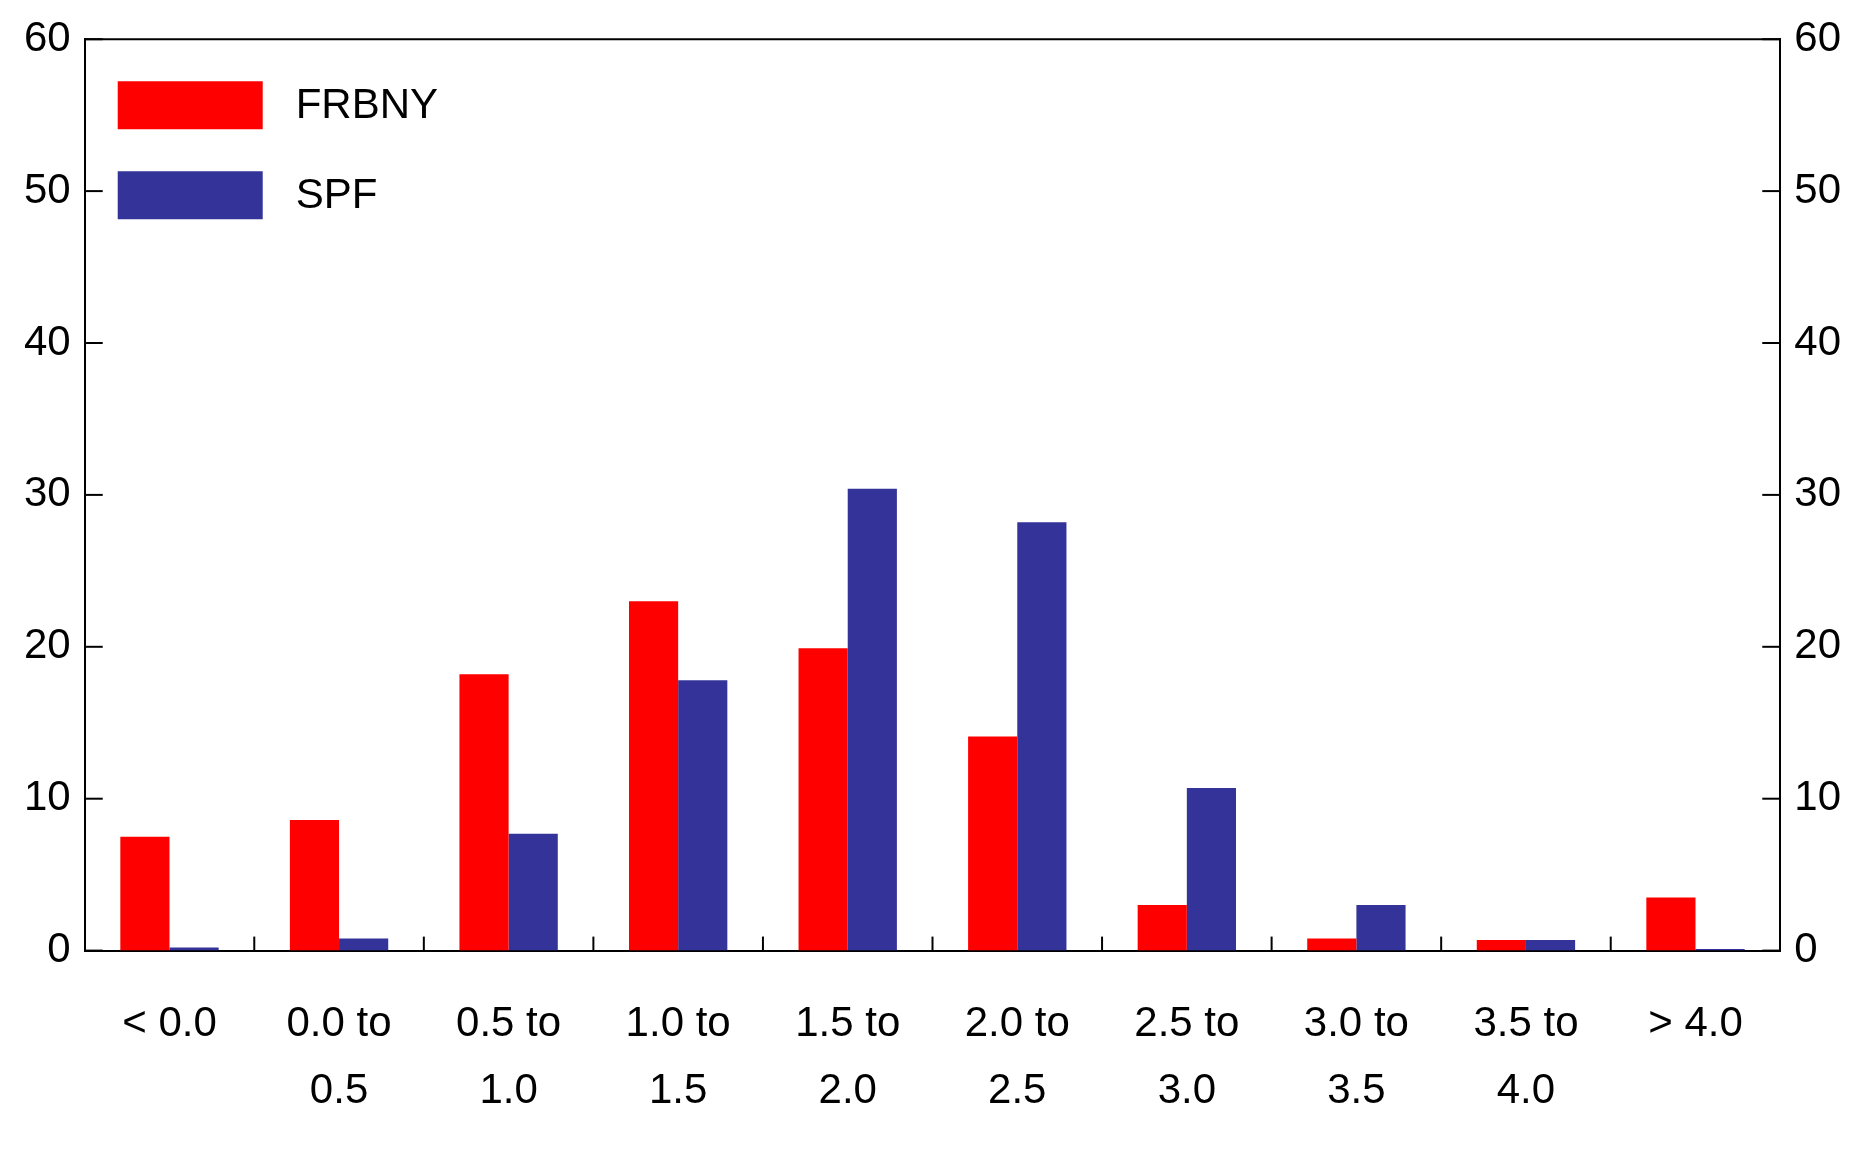 This screenshot has height=1175, width=1865. I want to click on legend-label: SPF, so click(336, 193).